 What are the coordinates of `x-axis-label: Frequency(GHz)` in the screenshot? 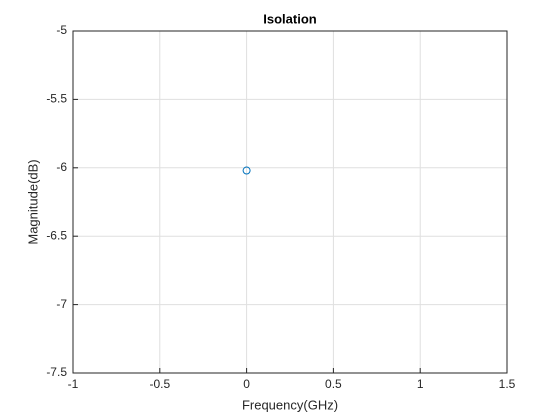 It's located at (290, 404).